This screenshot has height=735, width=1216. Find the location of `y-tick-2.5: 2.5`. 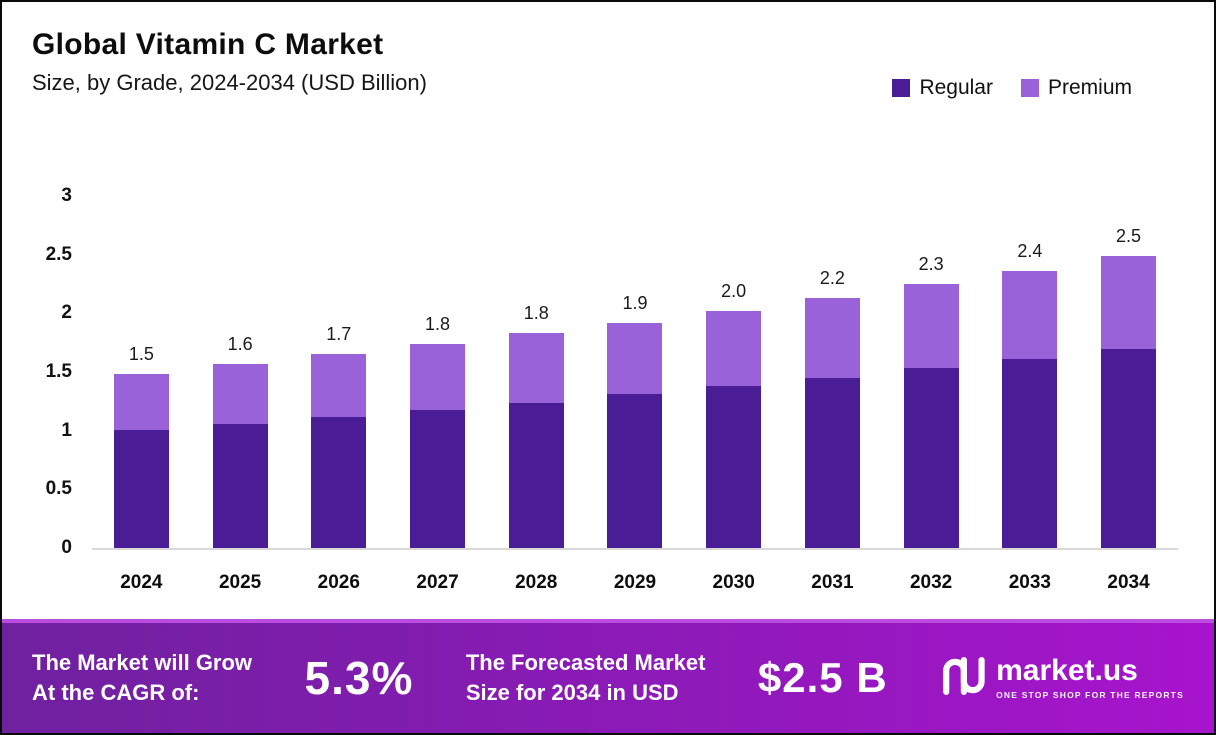

y-tick-2.5: 2.5 is located at coordinates (58, 254).